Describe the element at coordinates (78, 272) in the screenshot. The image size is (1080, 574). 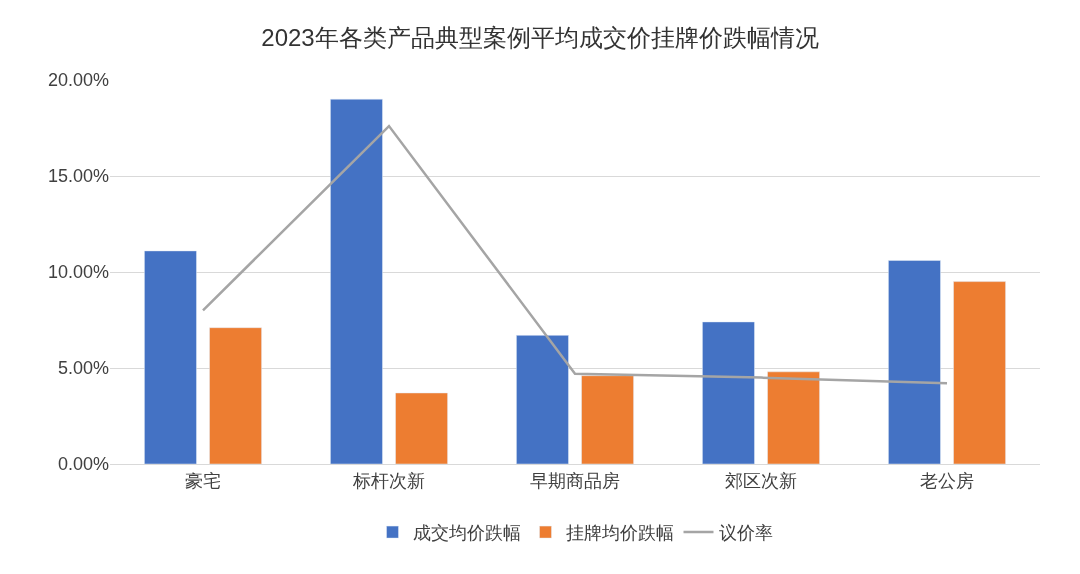
I see `y-tick-label: 10.00%` at that location.